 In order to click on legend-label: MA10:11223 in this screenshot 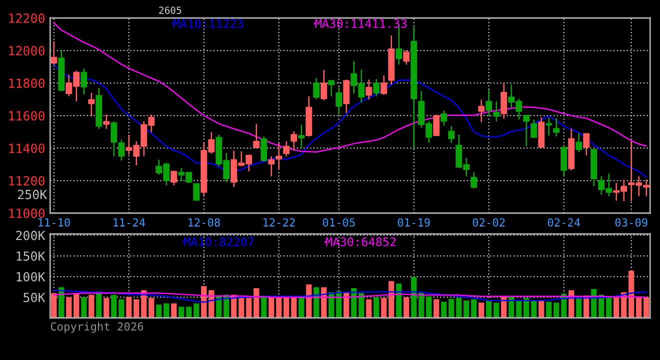, I will do `click(208, 23)`.